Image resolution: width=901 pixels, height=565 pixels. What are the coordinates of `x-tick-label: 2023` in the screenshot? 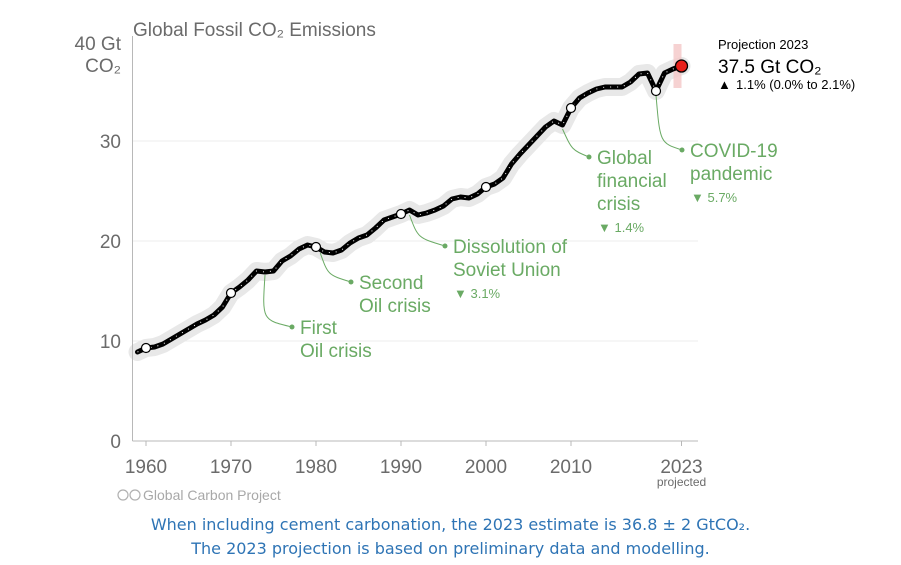 It's located at (681, 467).